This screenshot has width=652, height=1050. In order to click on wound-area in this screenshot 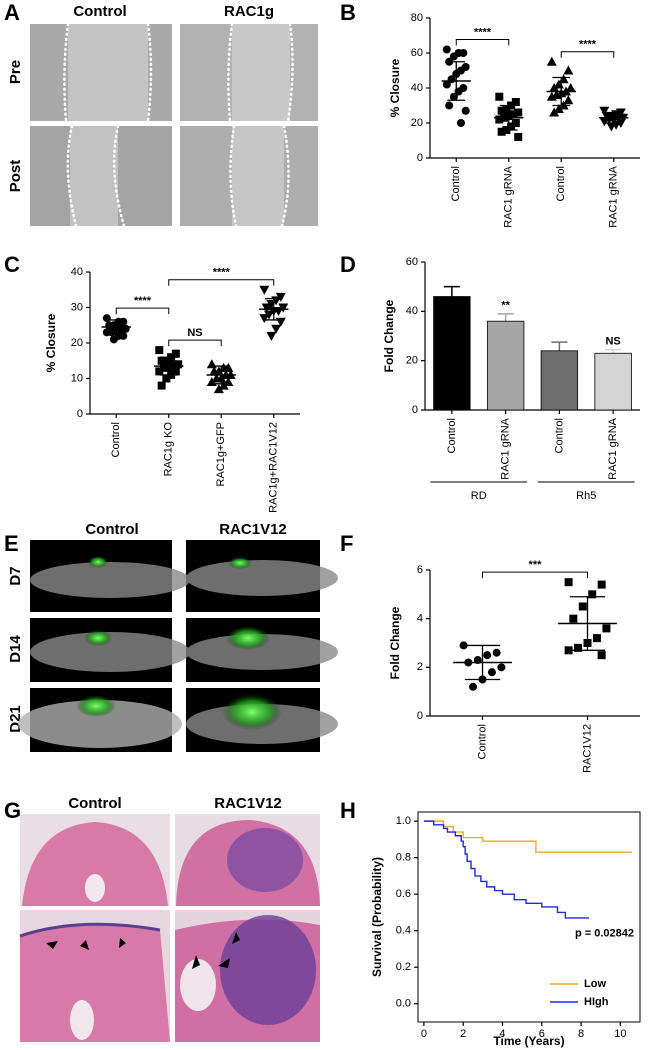, I will do `click(94, 176)`.